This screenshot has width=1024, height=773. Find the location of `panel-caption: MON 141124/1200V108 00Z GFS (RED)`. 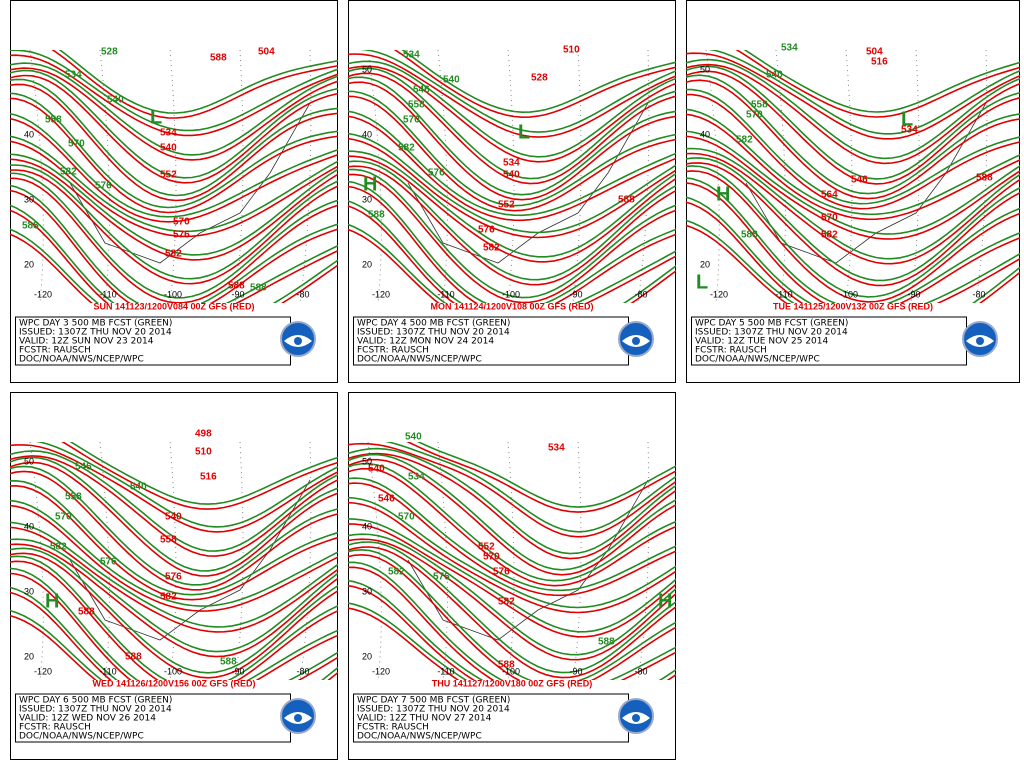

panel-caption: MON 141124/1200V108 00Z GFS (RED) is located at coordinates (511, 306).